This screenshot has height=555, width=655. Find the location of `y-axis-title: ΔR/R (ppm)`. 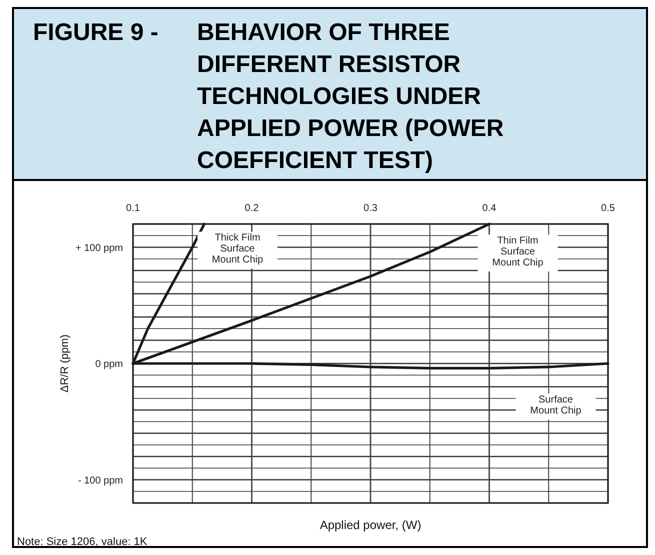

y-axis-title: ΔR/R (ppm) is located at coordinates (65, 363).